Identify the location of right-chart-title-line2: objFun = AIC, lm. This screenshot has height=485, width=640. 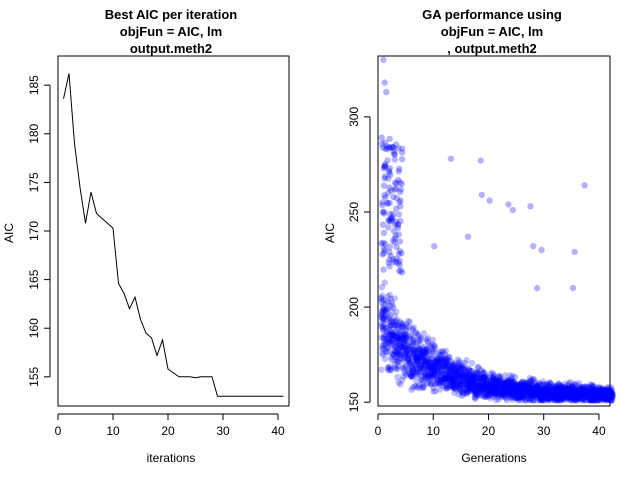
(492, 31).